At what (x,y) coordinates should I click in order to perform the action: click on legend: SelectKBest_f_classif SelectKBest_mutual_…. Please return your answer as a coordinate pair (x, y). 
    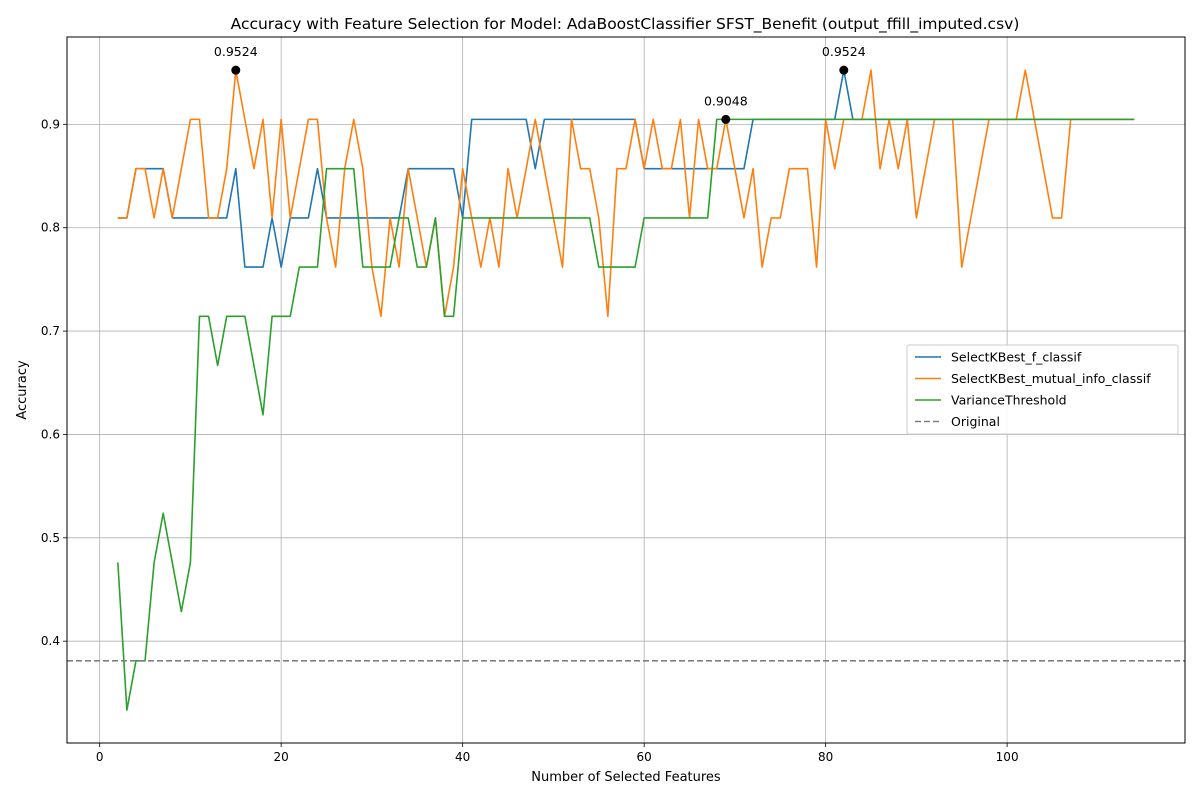
    Looking at the image, I should click on (1042, 389).